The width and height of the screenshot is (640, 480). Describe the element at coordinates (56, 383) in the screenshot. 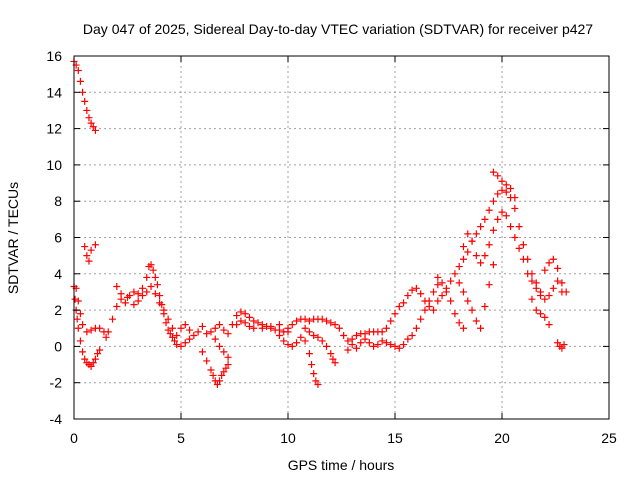

I see `y-tick-label: -2` at that location.